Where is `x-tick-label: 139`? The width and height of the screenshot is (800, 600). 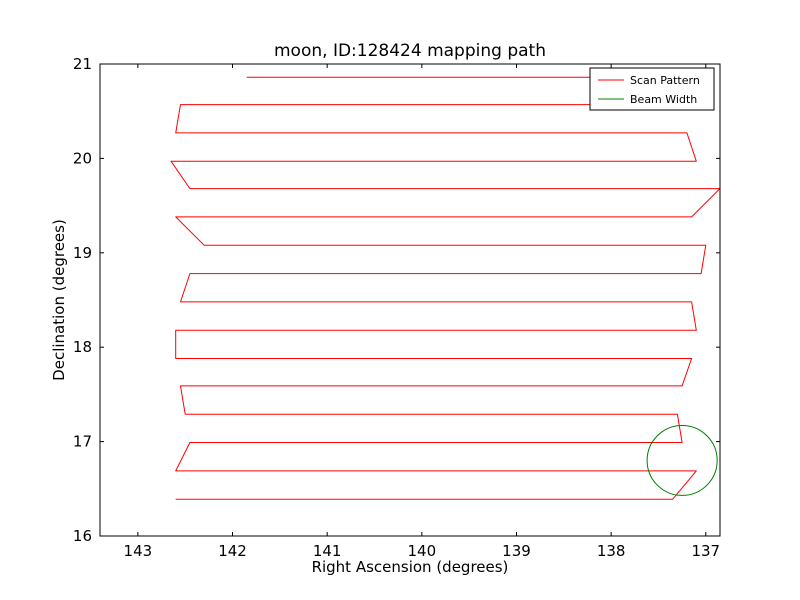
x-tick-label: 139 is located at coordinates (516, 551).